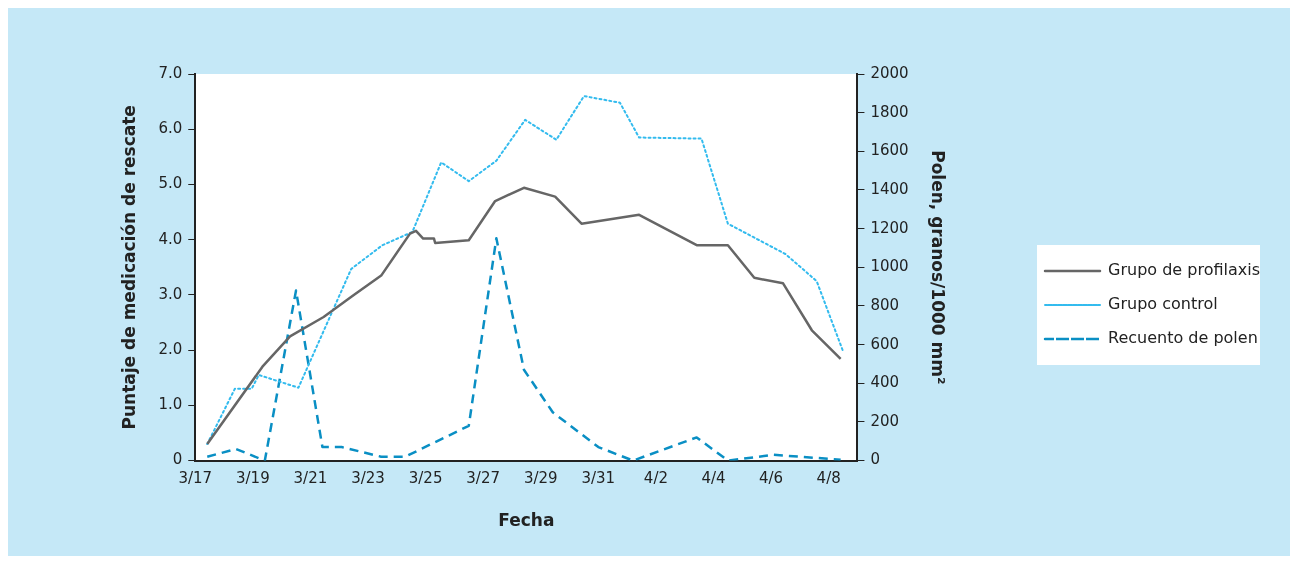 This screenshot has width=1298, height=564. What do you see at coordinates (128, 267) in the screenshot?
I see `y-axis-title: Puntaje de medicación de rescate` at bounding box center [128, 267].